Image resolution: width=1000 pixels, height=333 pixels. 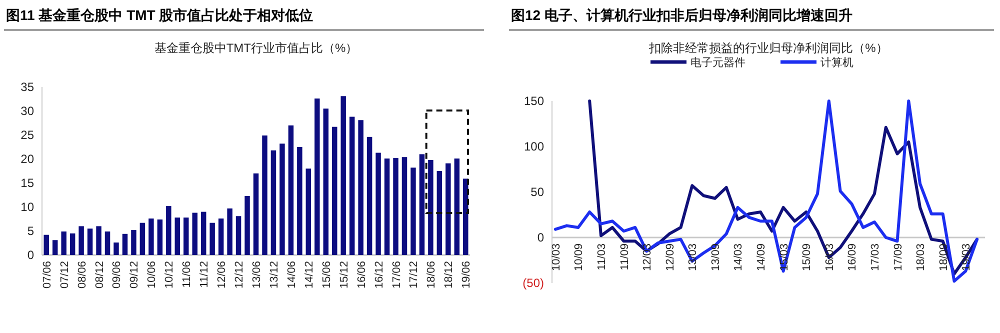 I want to click on x-tick-label: 10/03, so click(x=556, y=258).